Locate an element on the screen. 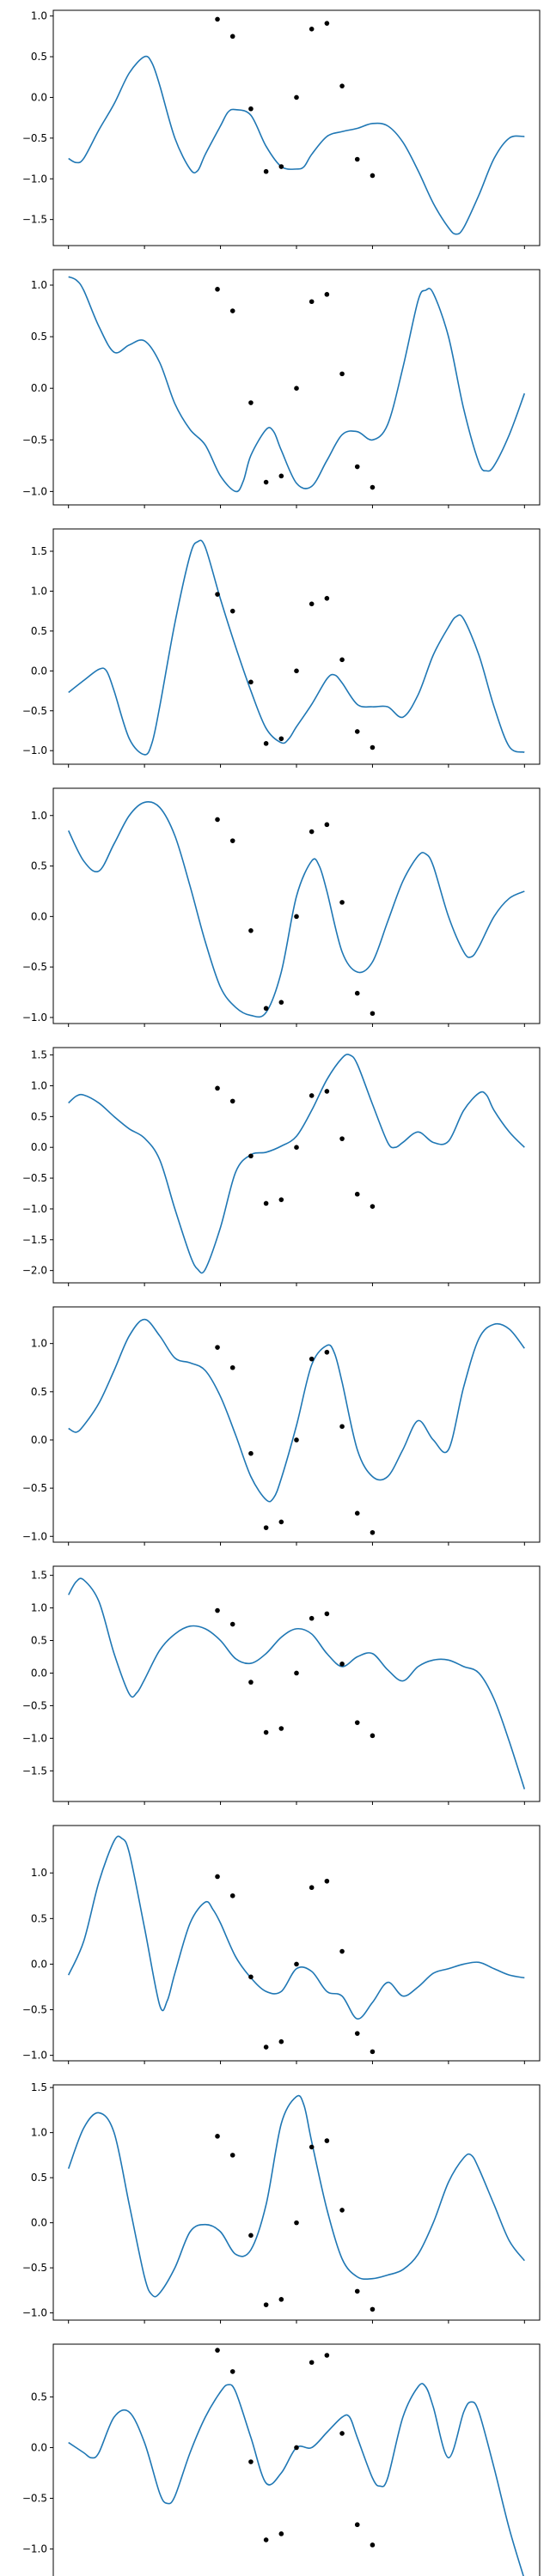  subplot-1: −1.5 −1.0 −0.5 0.0 0.5 1.0 is located at coordinates (281, 129).